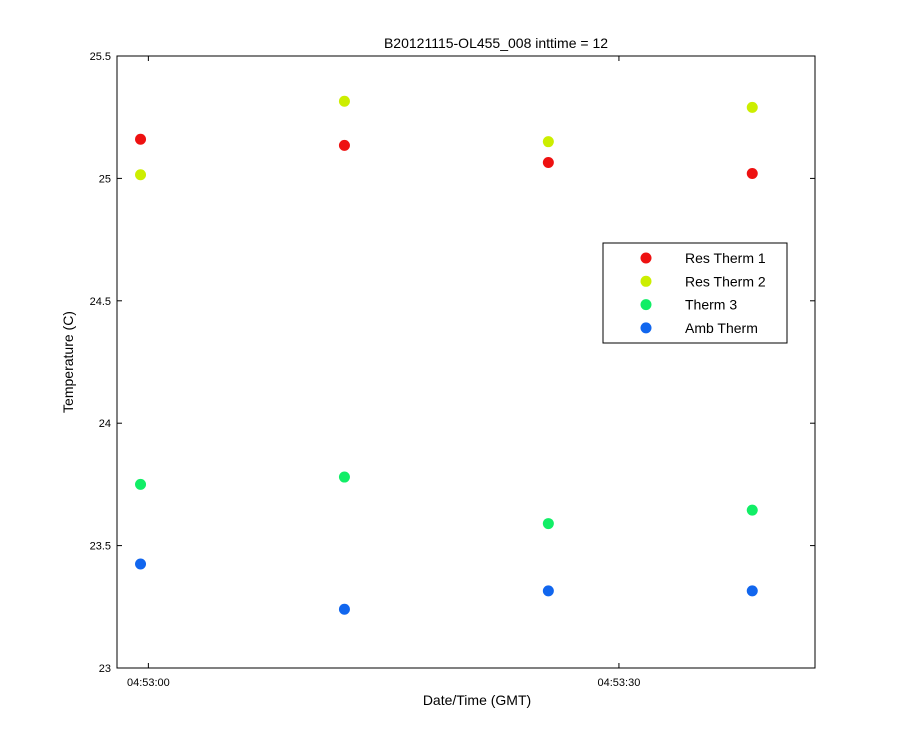 Image resolution: width=900 pixels, height=750 pixels. What do you see at coordinates (725, 281) in the screenshot?
I see `legend-label-res-therm-2: Res Therm 2` at bounding box center [725, 281].